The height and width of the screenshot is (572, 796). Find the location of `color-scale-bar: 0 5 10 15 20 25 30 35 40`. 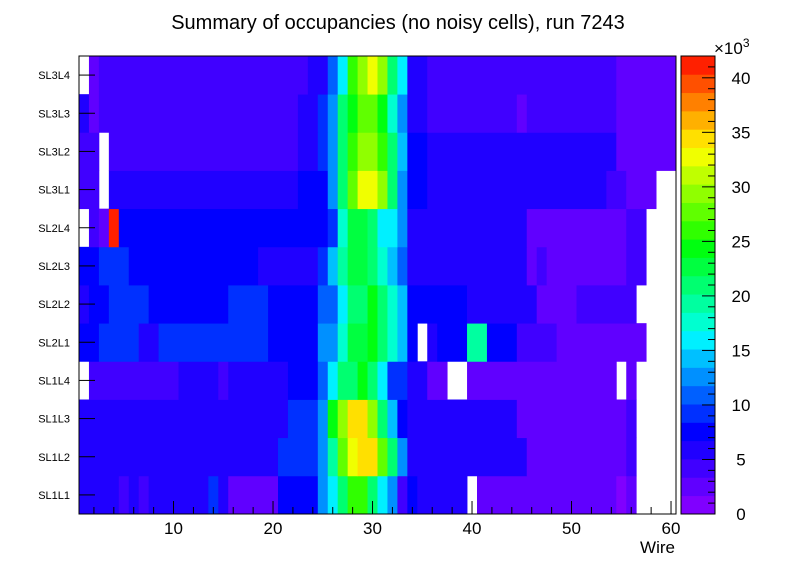

color-scale-bar: 0 5 10 15 20 25 30 35 40 is located at coordinates (715, 289).